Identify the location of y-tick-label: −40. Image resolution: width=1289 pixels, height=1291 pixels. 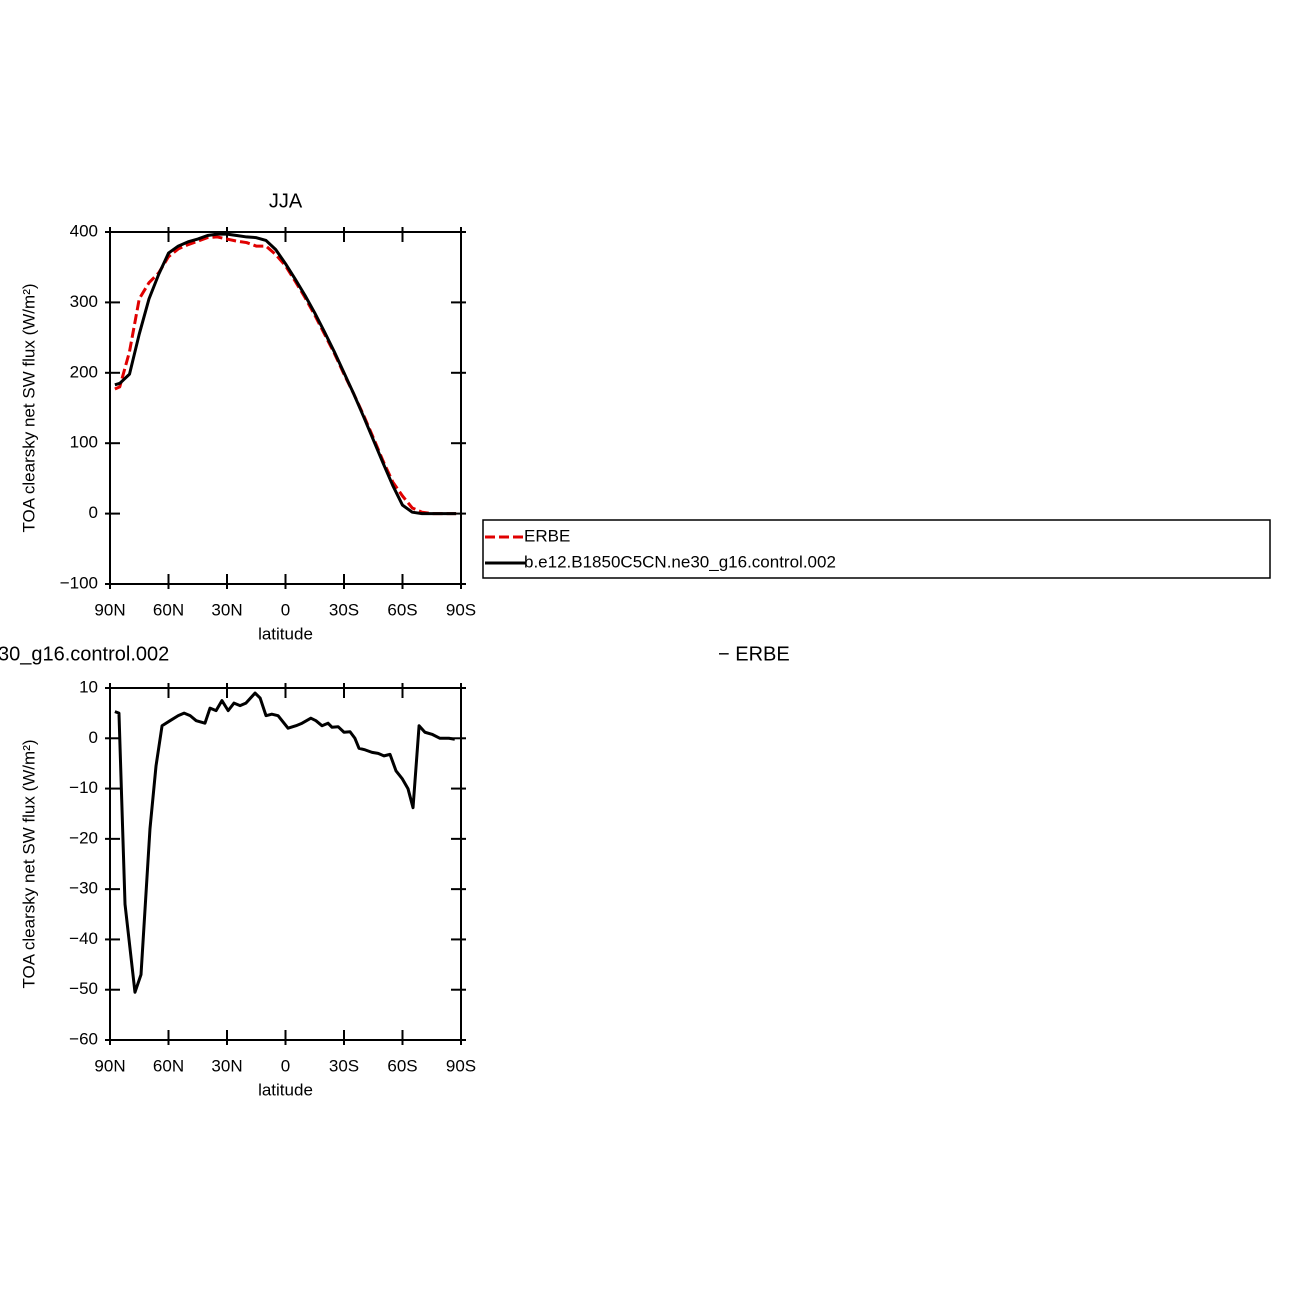
(83, 938).